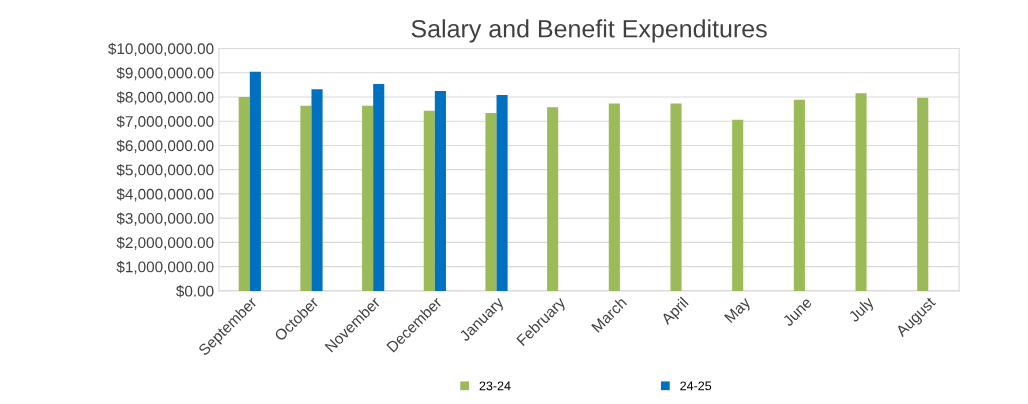 The width and height of the screenshot is (1028, 404). Describe the element at coordinates (495, 386) in the screenshot. I see `legend-label: 23-24` at that location.